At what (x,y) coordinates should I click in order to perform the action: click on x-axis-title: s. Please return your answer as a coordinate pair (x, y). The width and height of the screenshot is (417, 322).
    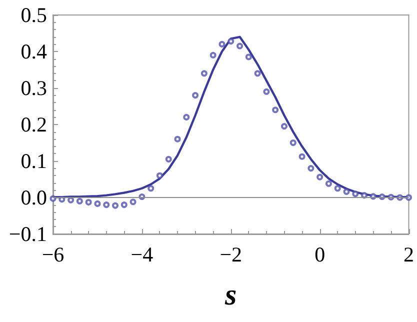
    Looking at the image, I should click on (230, 295).